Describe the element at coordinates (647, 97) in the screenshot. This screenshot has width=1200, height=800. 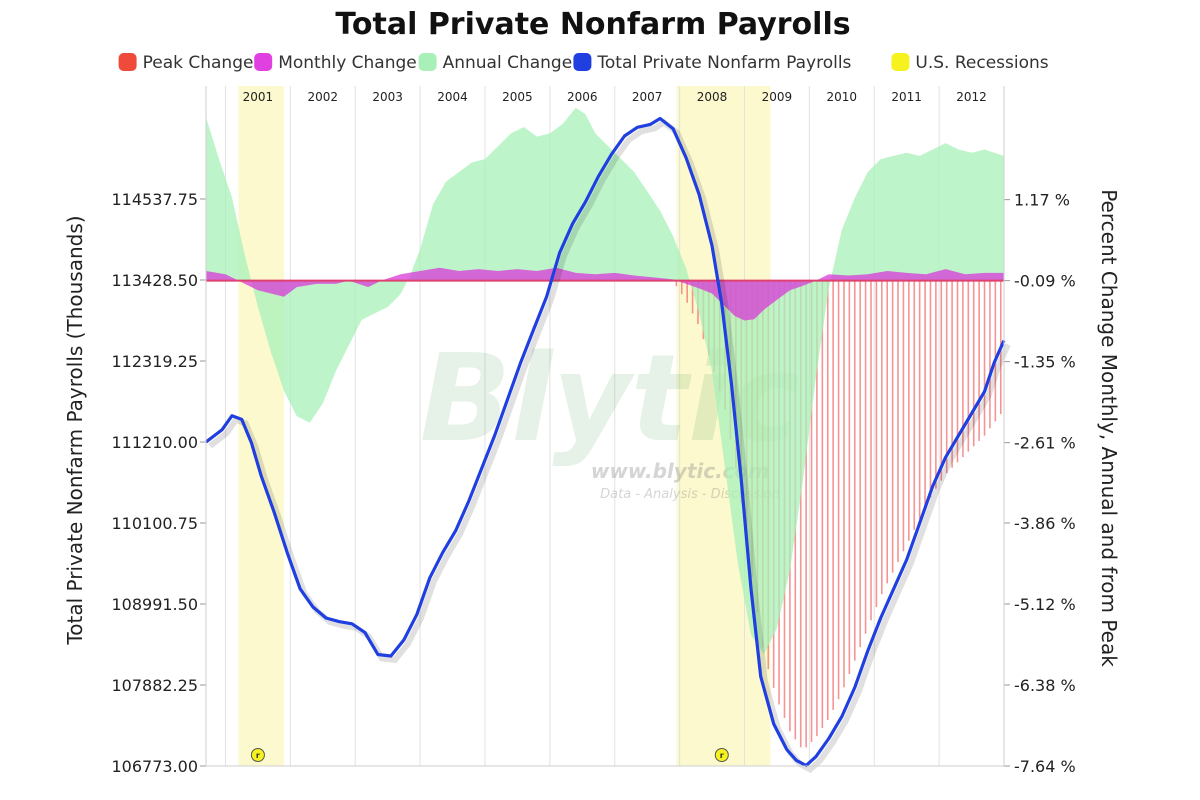
I see `year-label: 2007` at that location.